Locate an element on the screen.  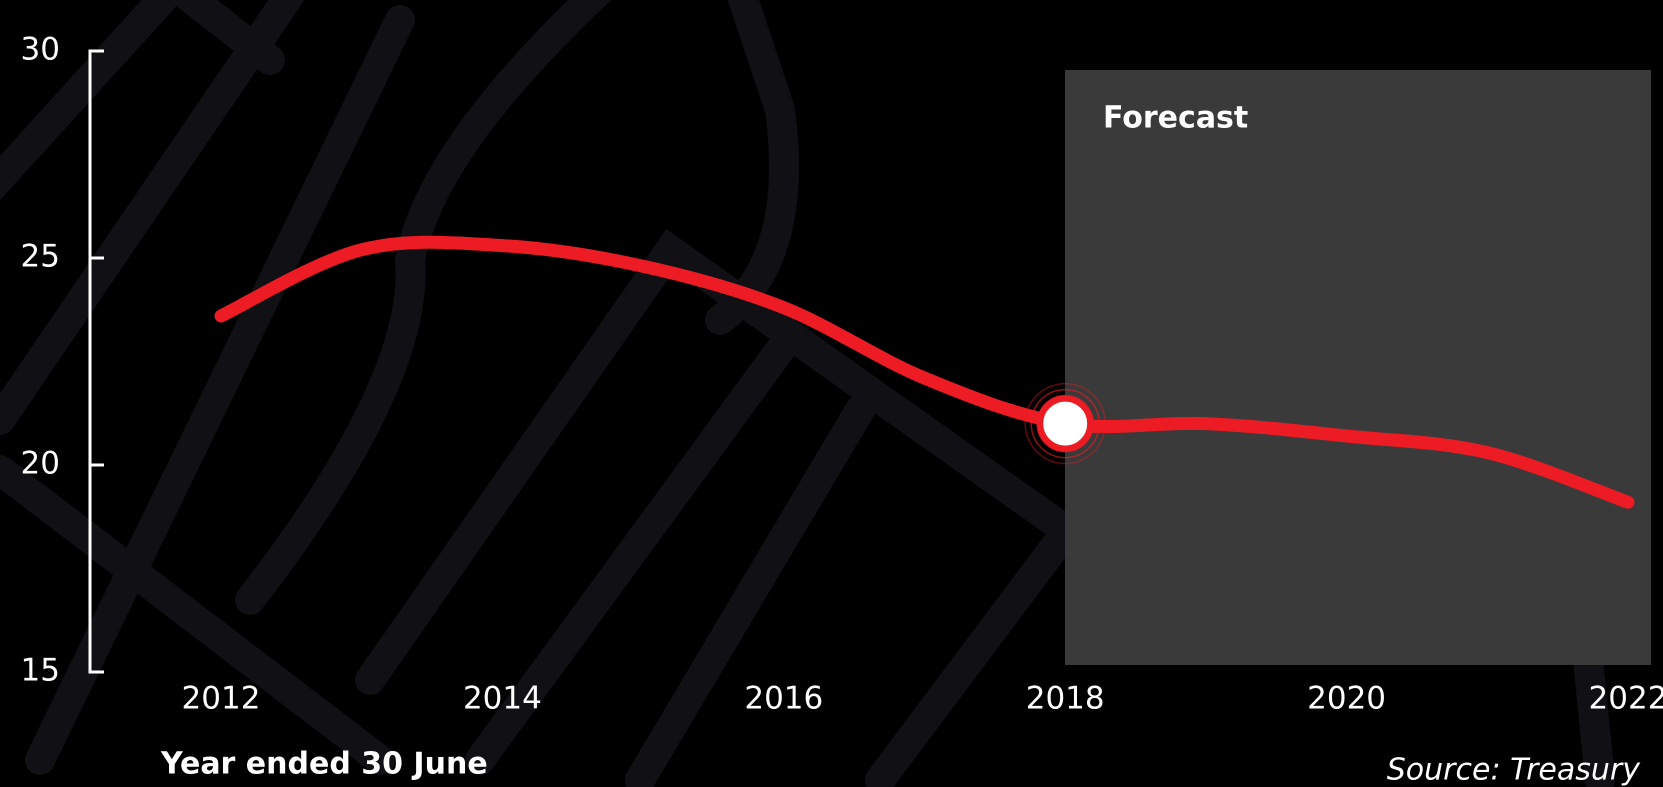
x-tick-label: 2018 is located at coordinates (1065, 699).